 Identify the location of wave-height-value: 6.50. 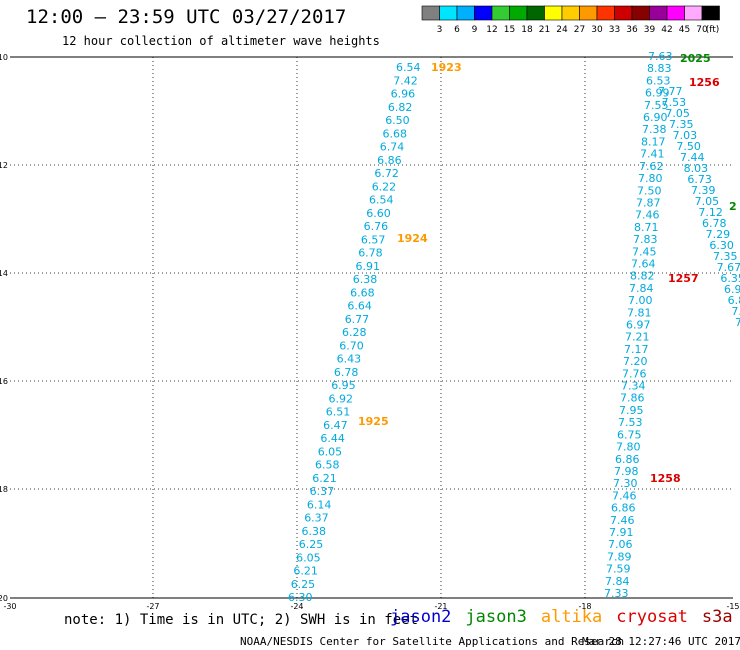
(397, 120).